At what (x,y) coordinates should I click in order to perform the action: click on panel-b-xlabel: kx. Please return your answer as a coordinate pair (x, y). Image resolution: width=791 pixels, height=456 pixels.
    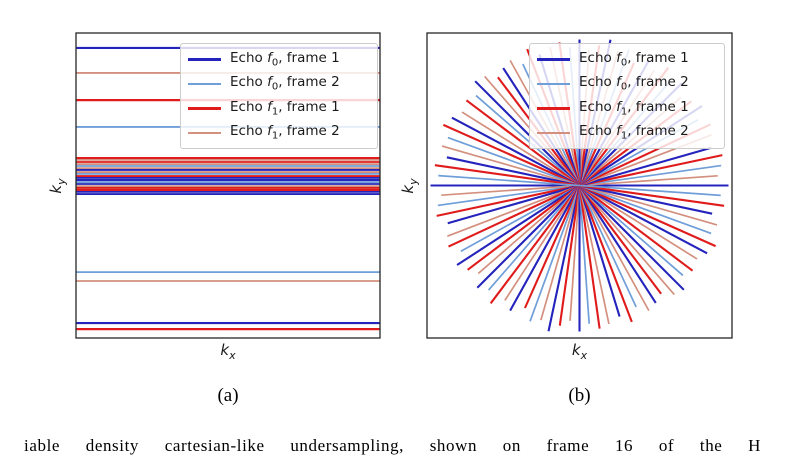
    Looking at the image, I should click on (579, 351).